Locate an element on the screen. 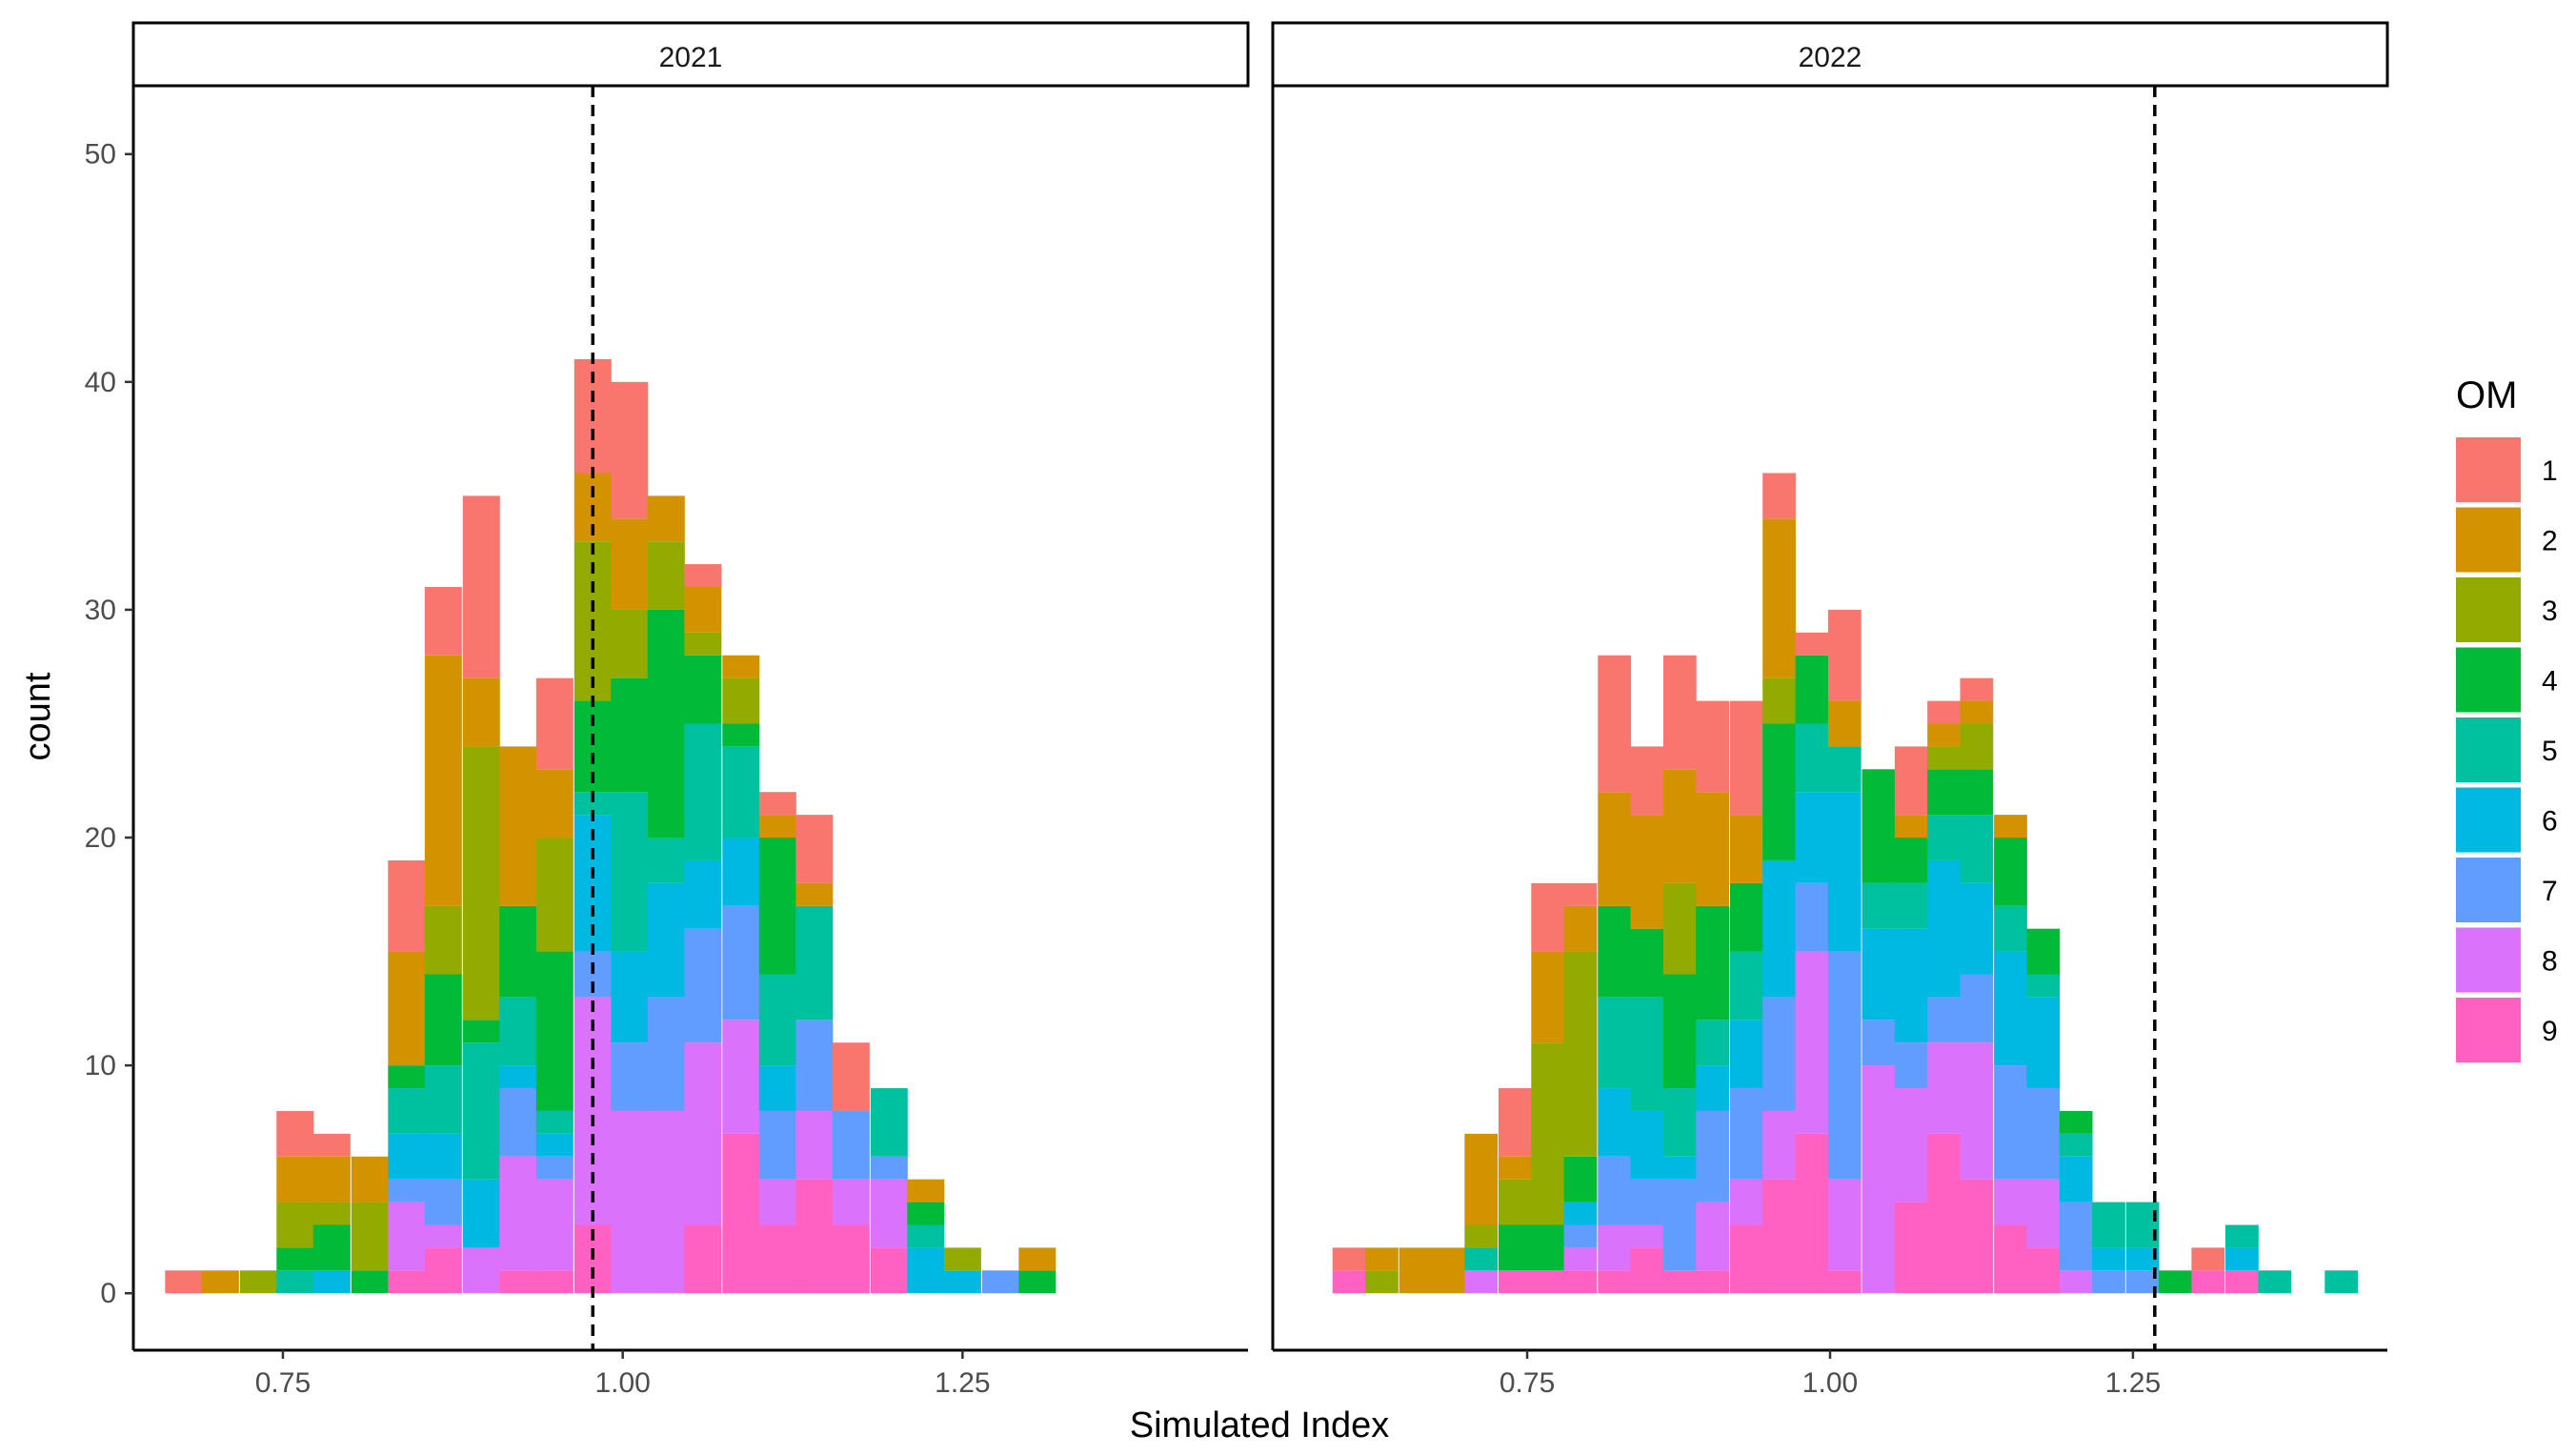  legend-label-3: 3 is located at coordinates (2550, 611).